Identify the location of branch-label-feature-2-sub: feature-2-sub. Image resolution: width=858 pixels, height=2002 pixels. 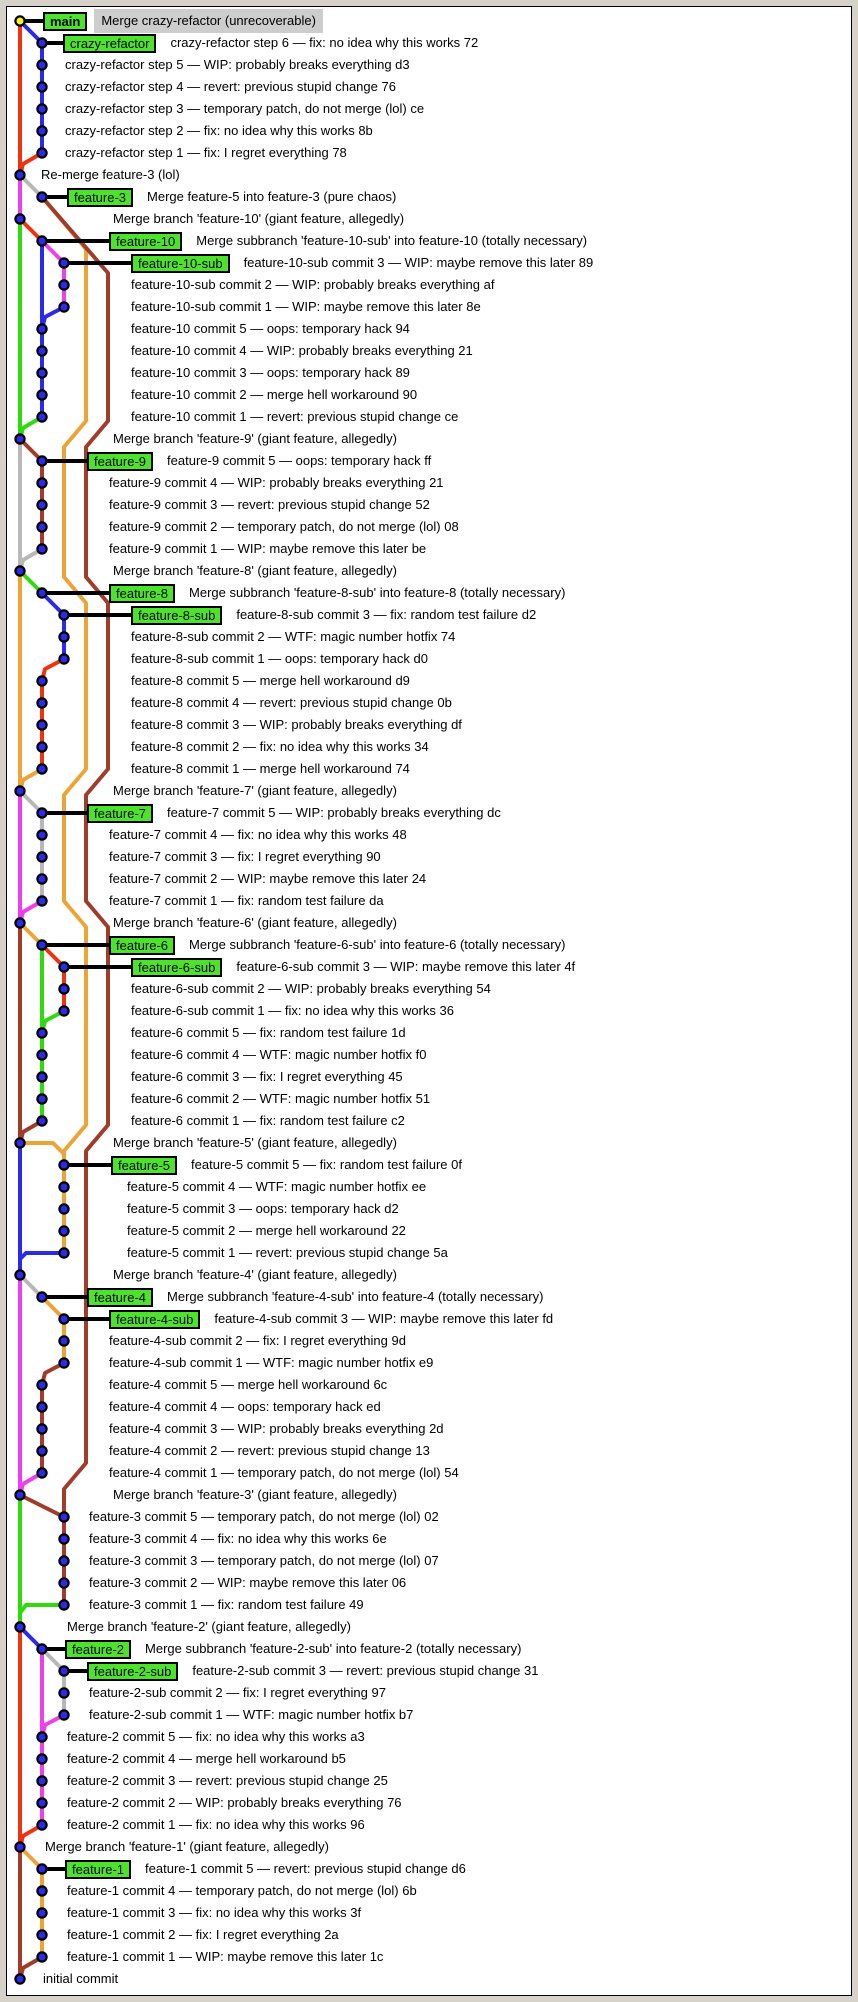
(133, 1671).